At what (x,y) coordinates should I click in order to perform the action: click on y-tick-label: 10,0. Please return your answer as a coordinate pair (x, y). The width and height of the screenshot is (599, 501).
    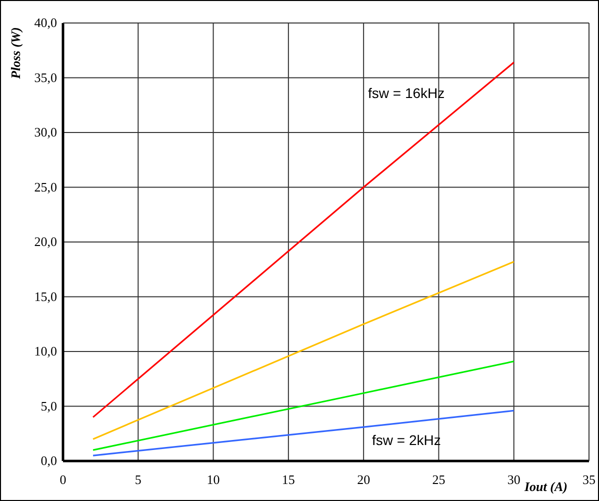
    Looking at the image, I should click on (45, 351).